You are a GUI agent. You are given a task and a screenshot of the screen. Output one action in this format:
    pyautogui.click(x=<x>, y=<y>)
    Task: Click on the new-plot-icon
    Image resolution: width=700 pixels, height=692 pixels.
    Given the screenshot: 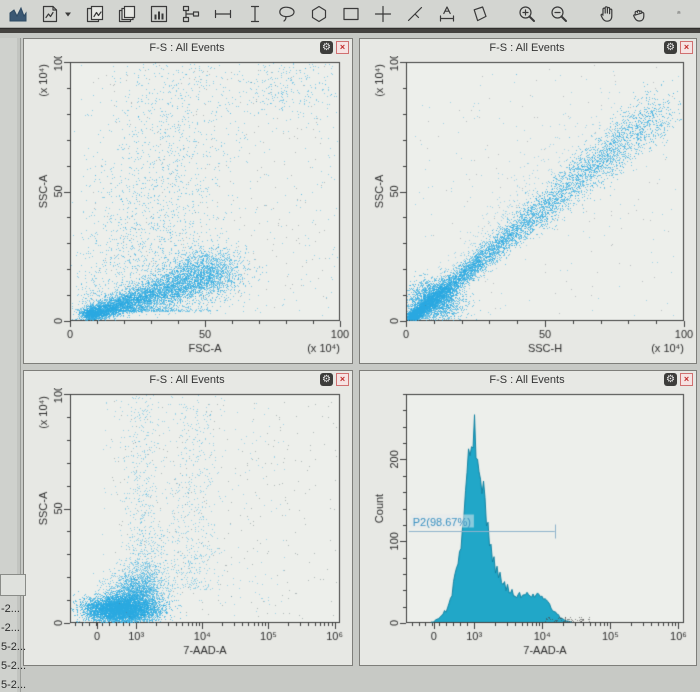 What is the action you would take?
    pyautogui.click(x=50, y=14)
    